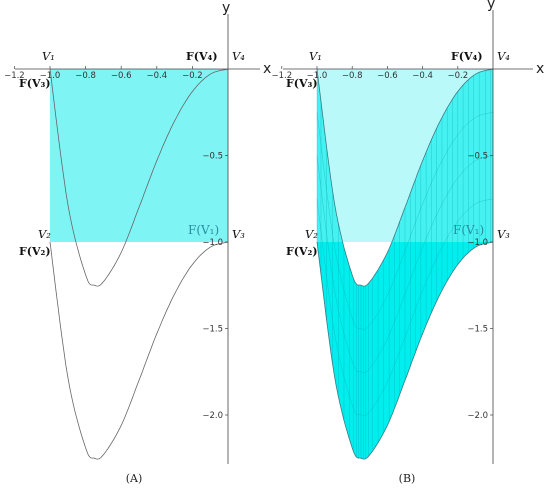 The width and height of the screenshot is (551, 491). Describe the element at coordinates (139, 155) in the screenshot. I see `shaded-square` at that location.